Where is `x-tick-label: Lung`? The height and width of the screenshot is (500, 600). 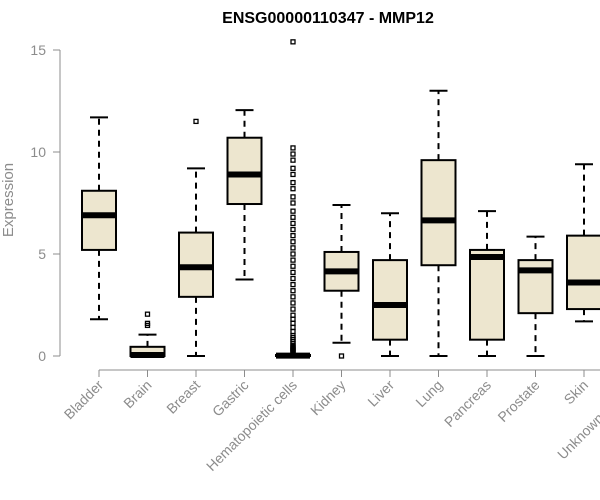 x-tick-label: Lung is located at coordinates (428, 393).